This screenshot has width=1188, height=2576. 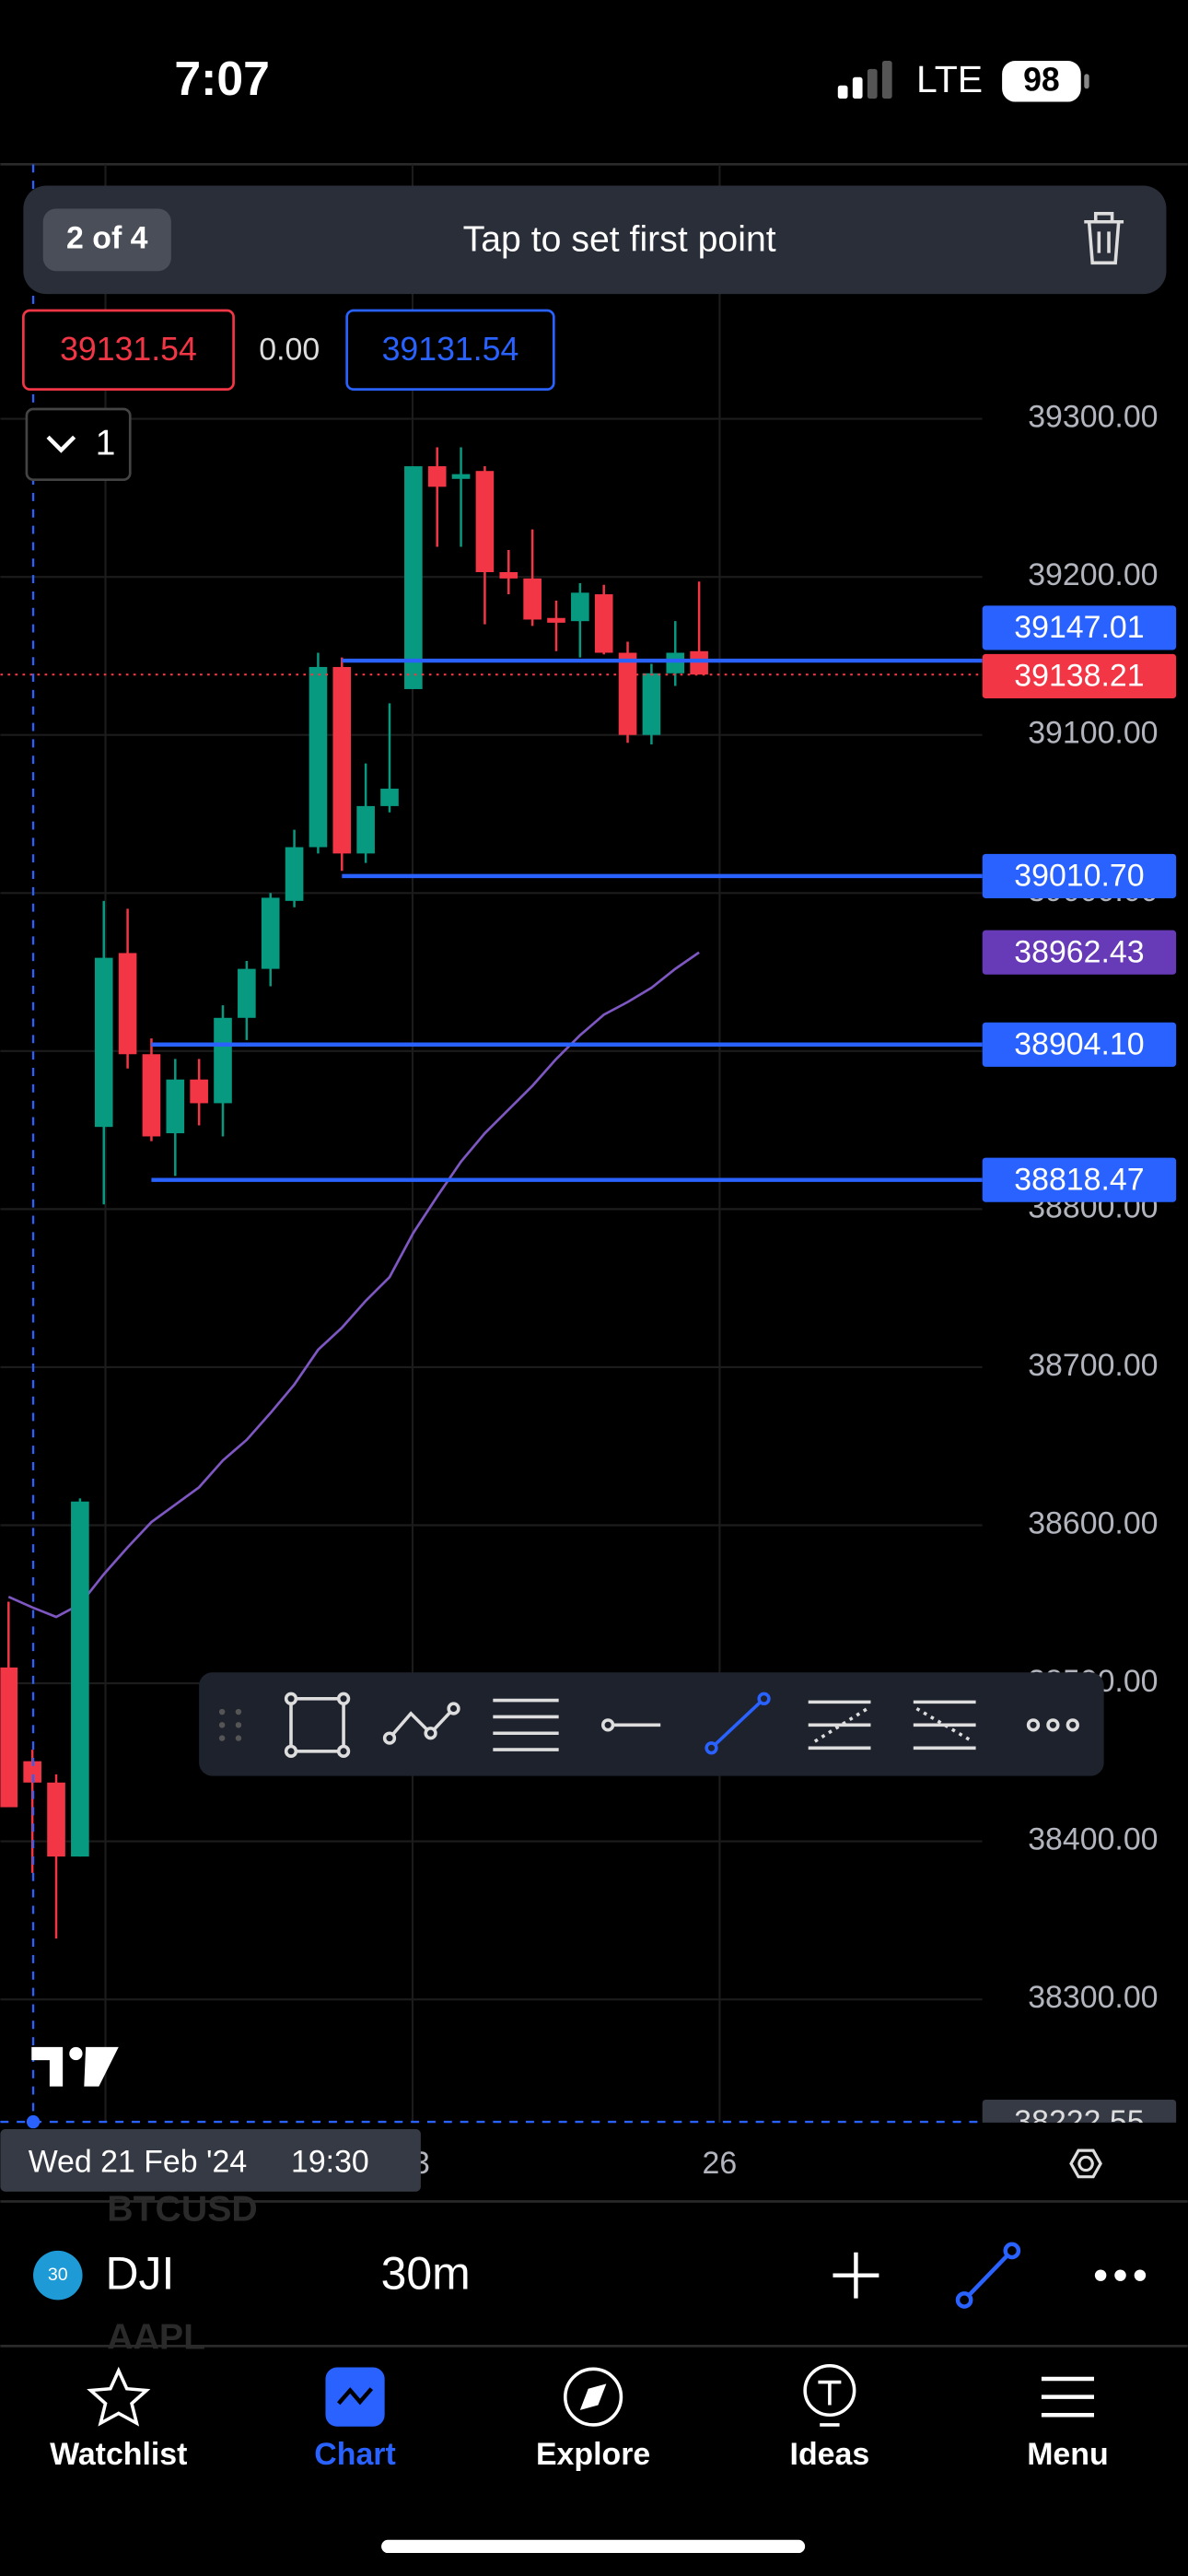 I want to click on price-input-second, so click(x=450, y=350).